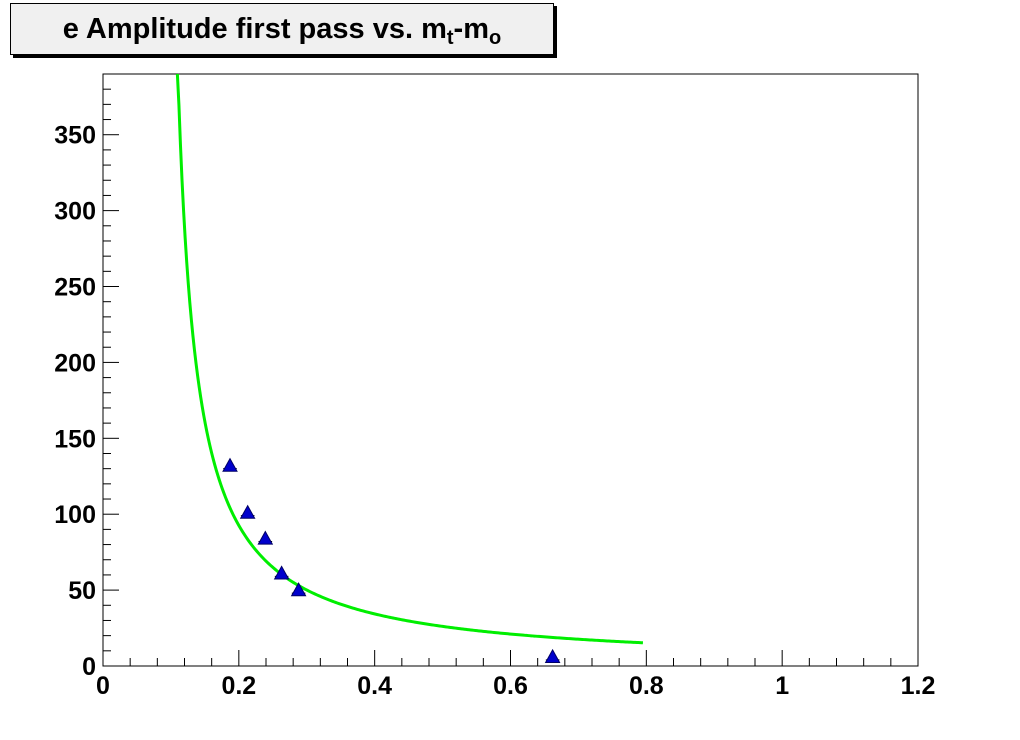 The image size is (1020, 740). I want to click on y-tick-label: 0, so click(89, 667).